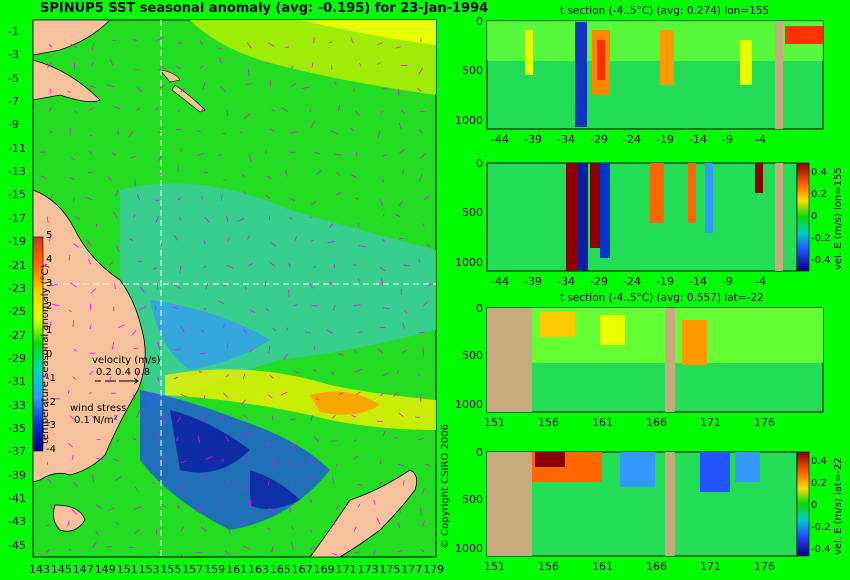 Image resolution: width=850 pixels, height=580 pixels. Describe the element at coordinates (665, 139) in the screenshot. I see `x-tick: -19` at that location.